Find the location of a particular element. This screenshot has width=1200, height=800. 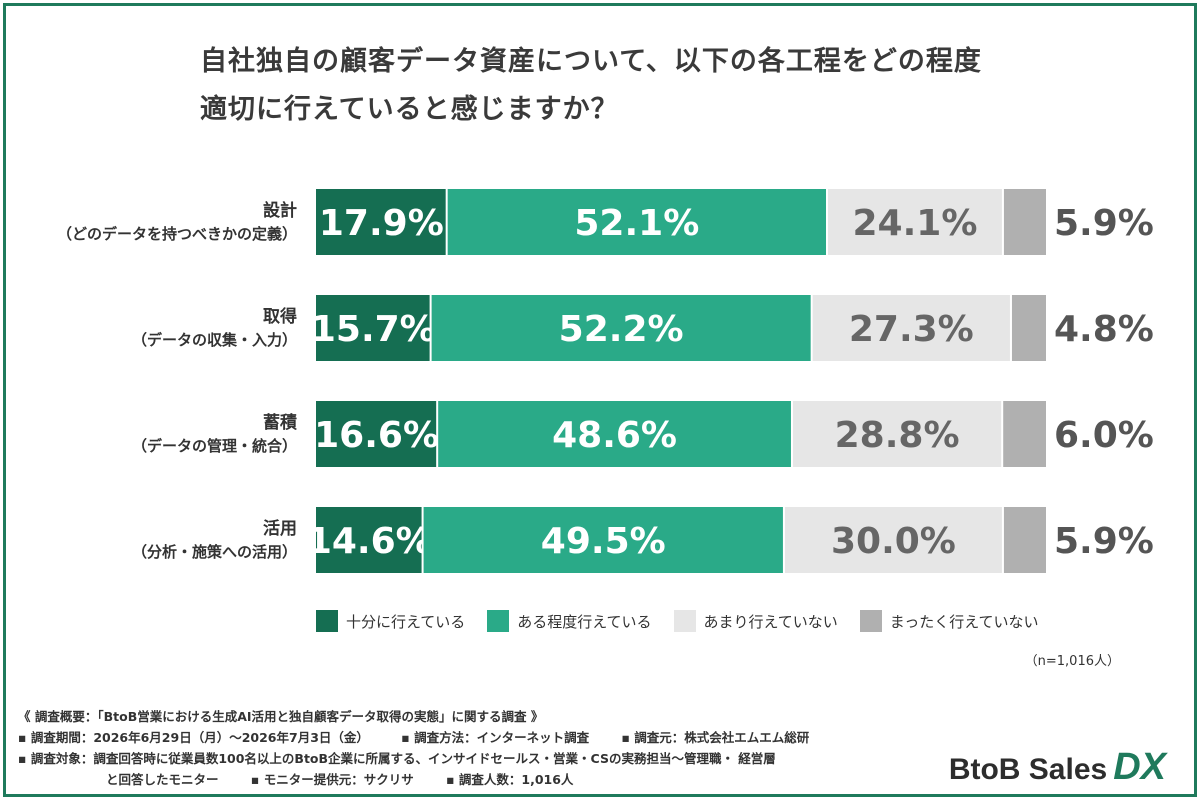

data-label: 17.9% is located at coordinates (381, 223).